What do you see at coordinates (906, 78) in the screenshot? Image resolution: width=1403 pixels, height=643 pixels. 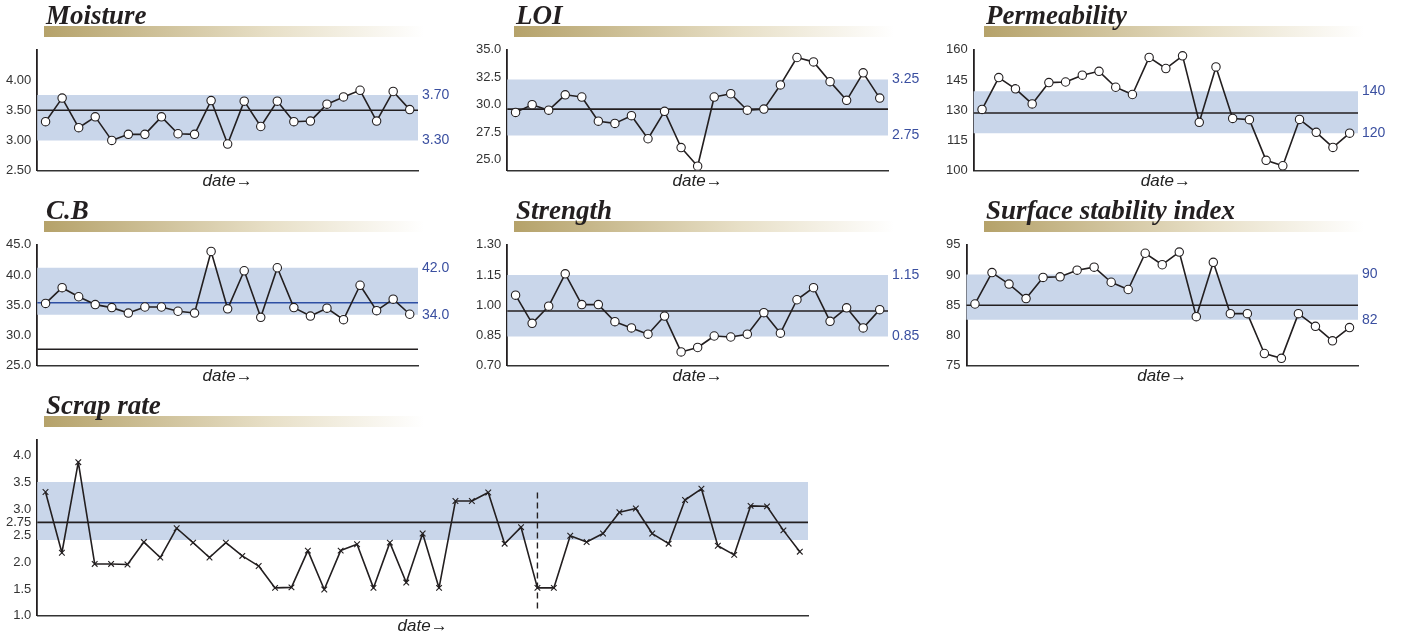 I see `text: 3.25` at bounding box center [906, 78].